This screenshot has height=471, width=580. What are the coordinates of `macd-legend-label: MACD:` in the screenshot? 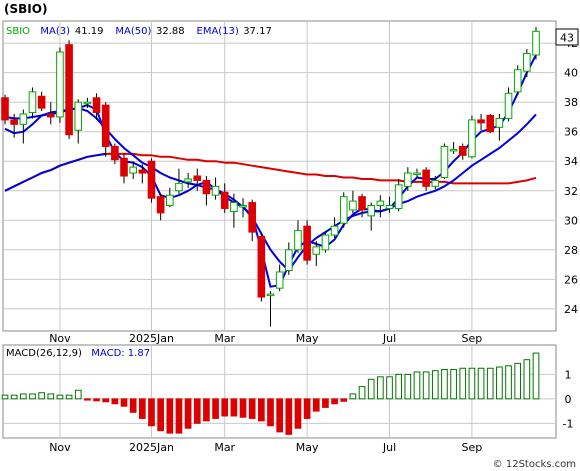 It's located at (107, 353).